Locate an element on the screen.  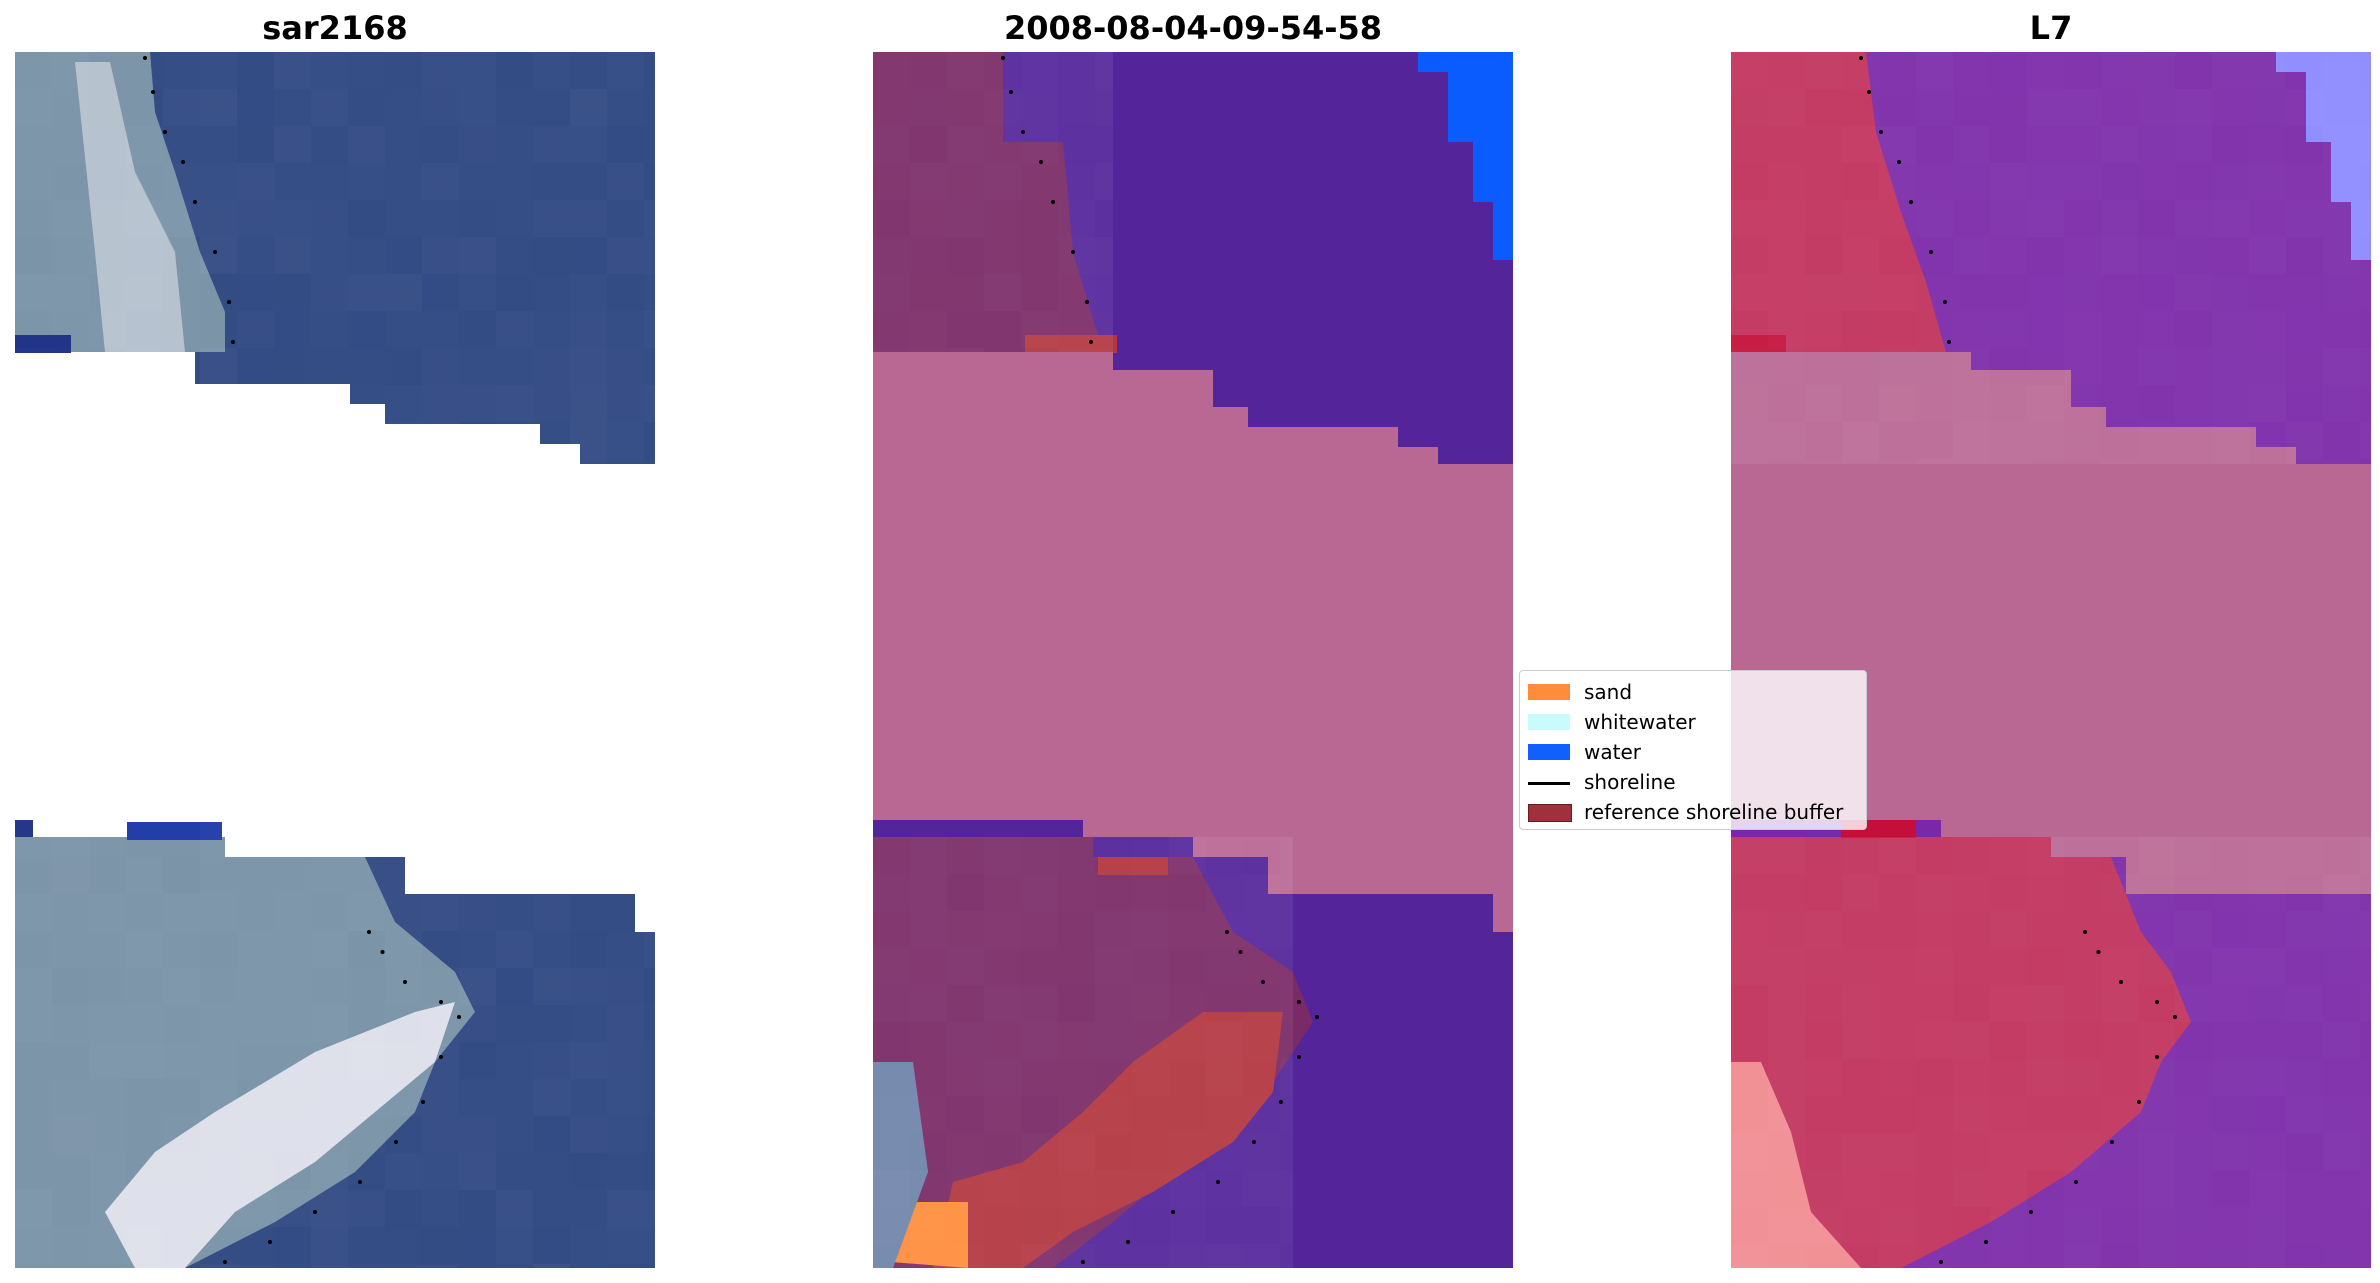
rgb-dark-patch is located at coordinates (43, 344).